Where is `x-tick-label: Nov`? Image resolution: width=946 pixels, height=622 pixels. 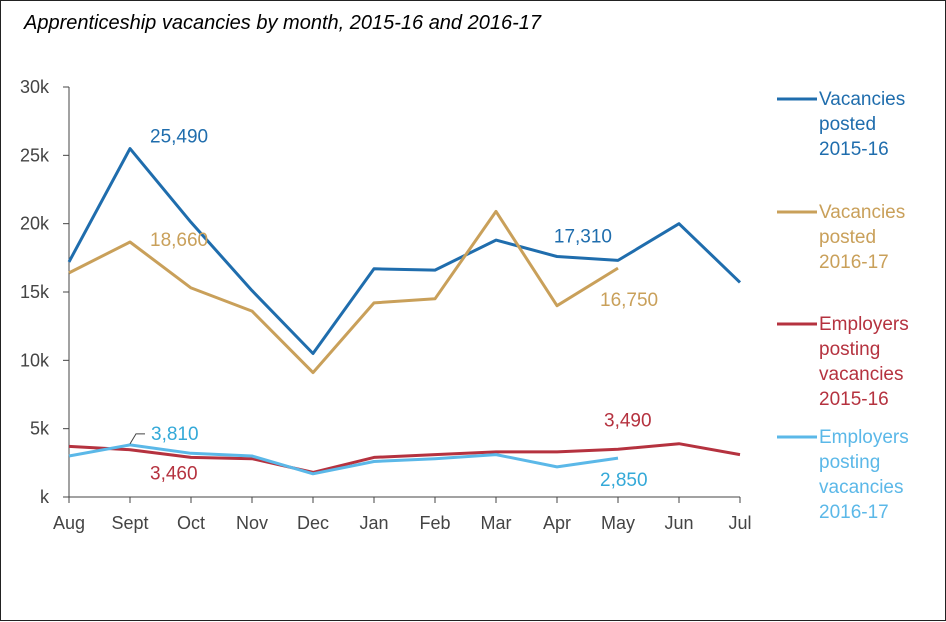 x-tick-label: Nov is located at coordinates (252, 523).